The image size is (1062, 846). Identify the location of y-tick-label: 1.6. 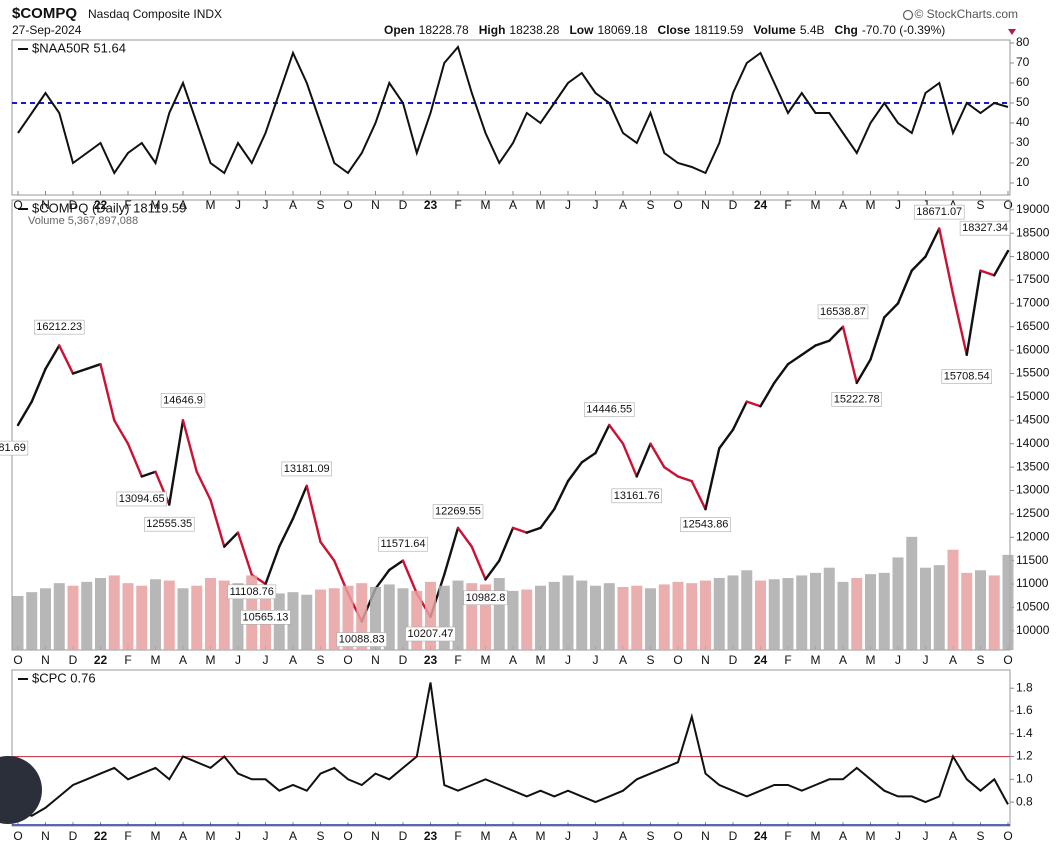
(1024, 710).